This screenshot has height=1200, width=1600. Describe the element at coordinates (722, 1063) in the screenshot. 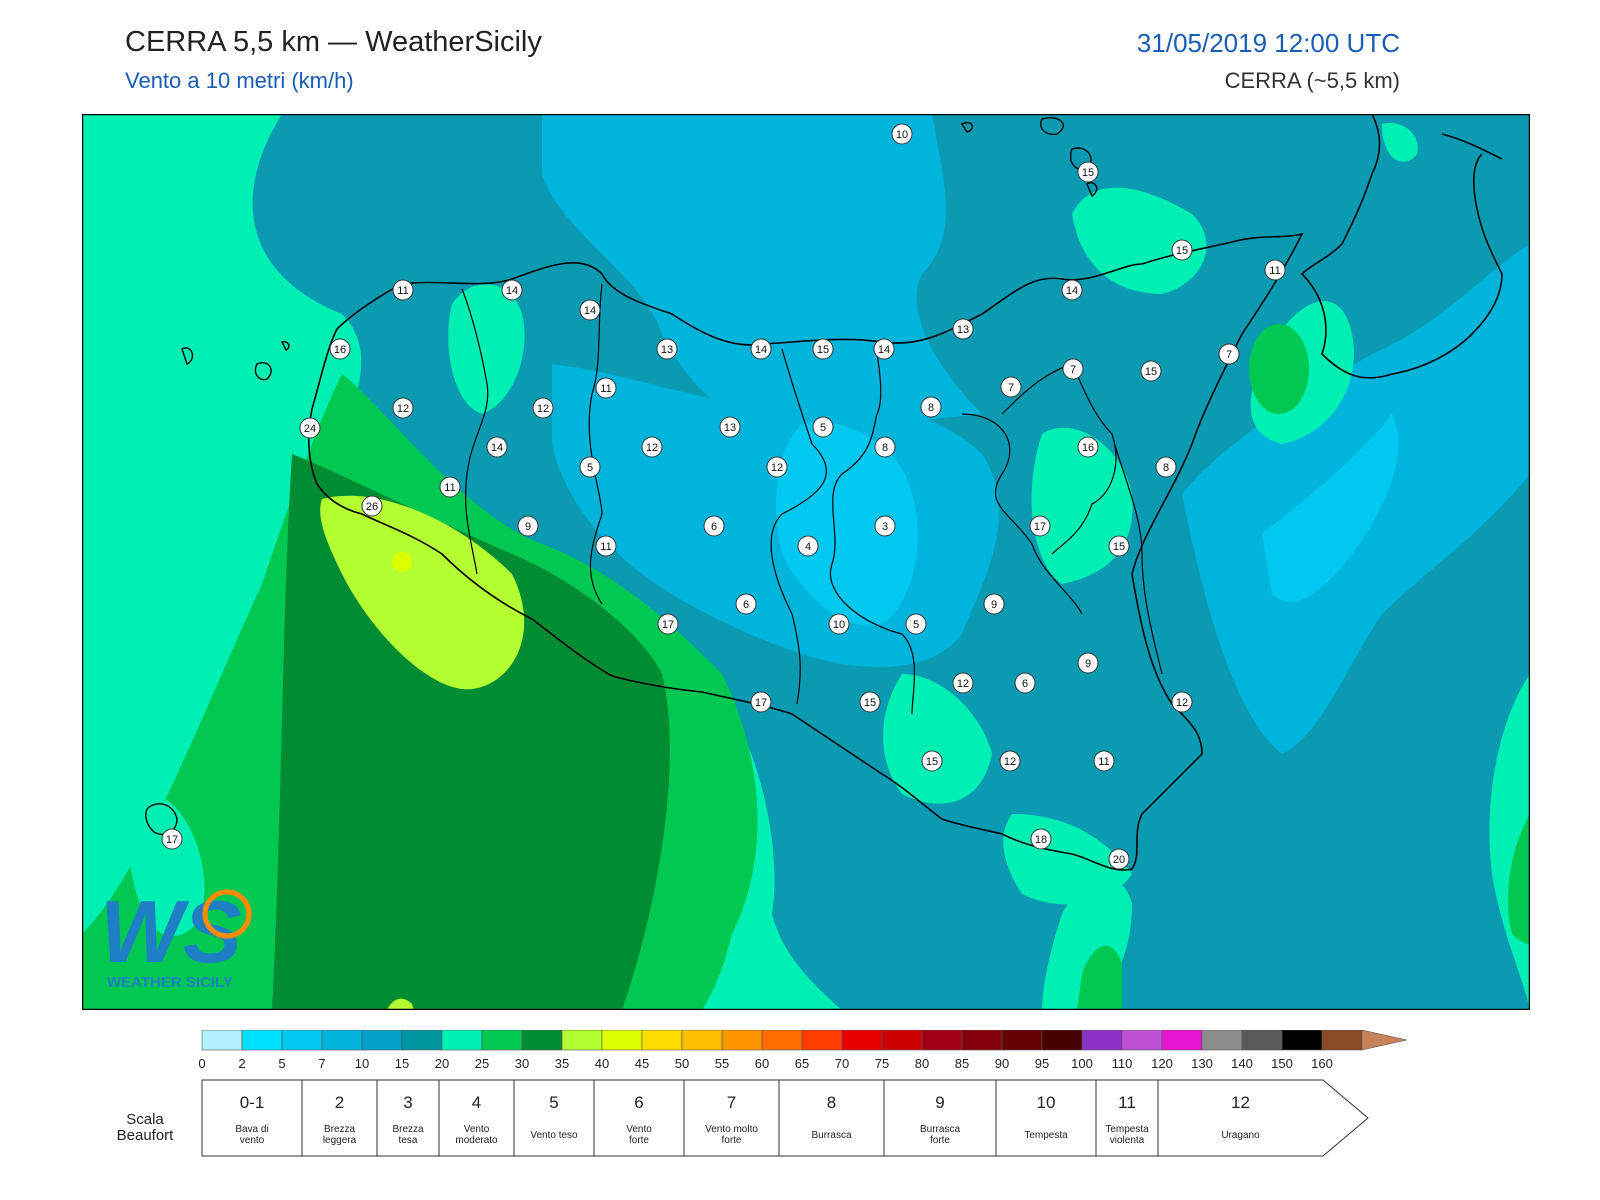

I see `color-scale-tick: 55` at that location.